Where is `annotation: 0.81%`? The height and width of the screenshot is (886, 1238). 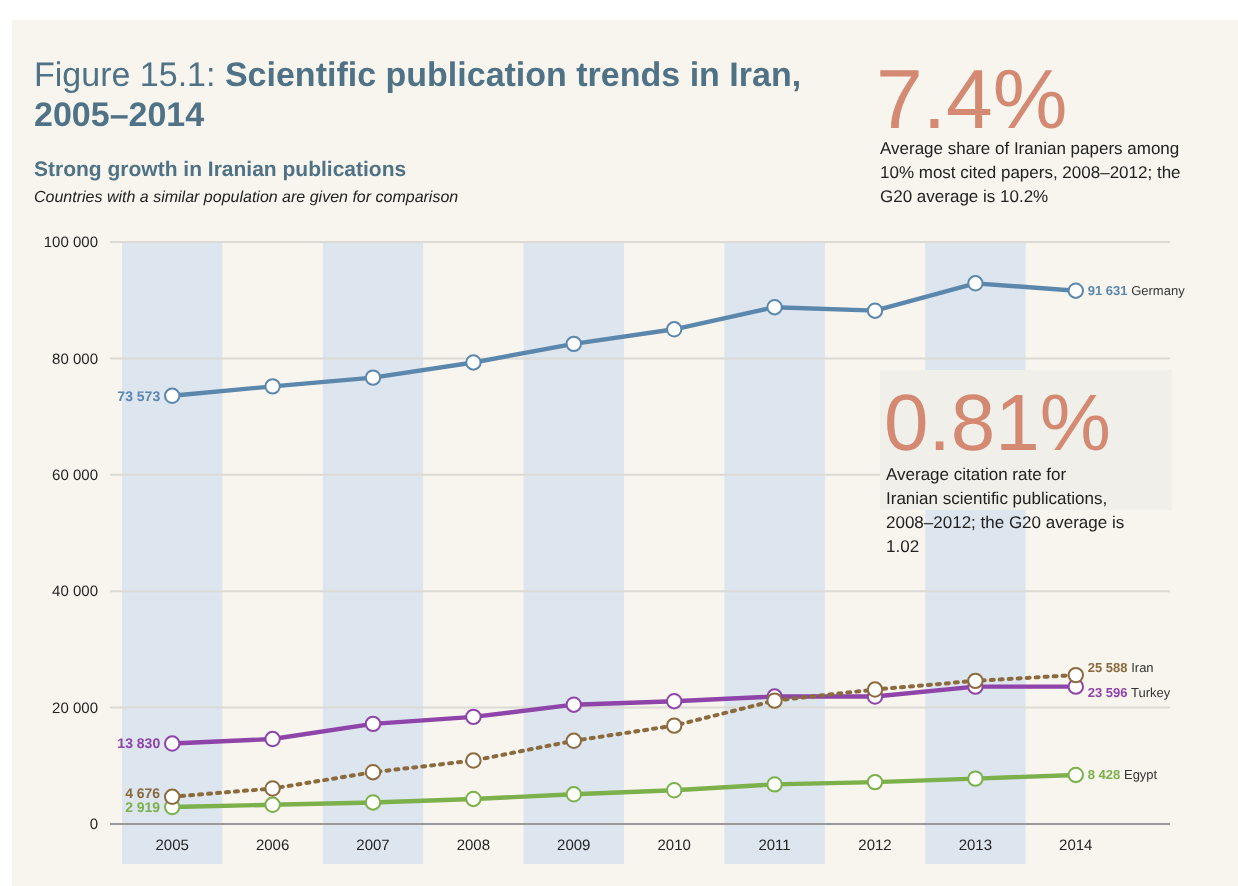
annotation: 0.81% is located at coordinates (997, 424).